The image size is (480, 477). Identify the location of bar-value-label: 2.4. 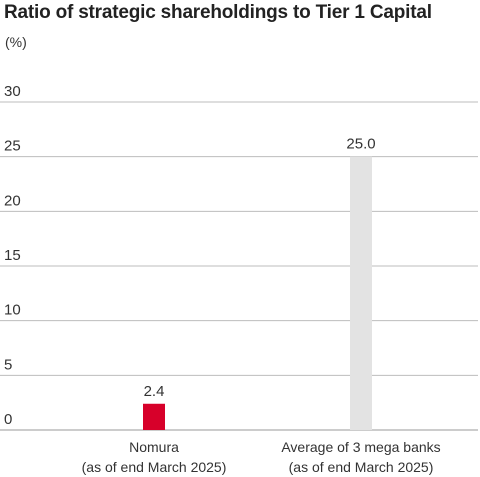
(154, 391).